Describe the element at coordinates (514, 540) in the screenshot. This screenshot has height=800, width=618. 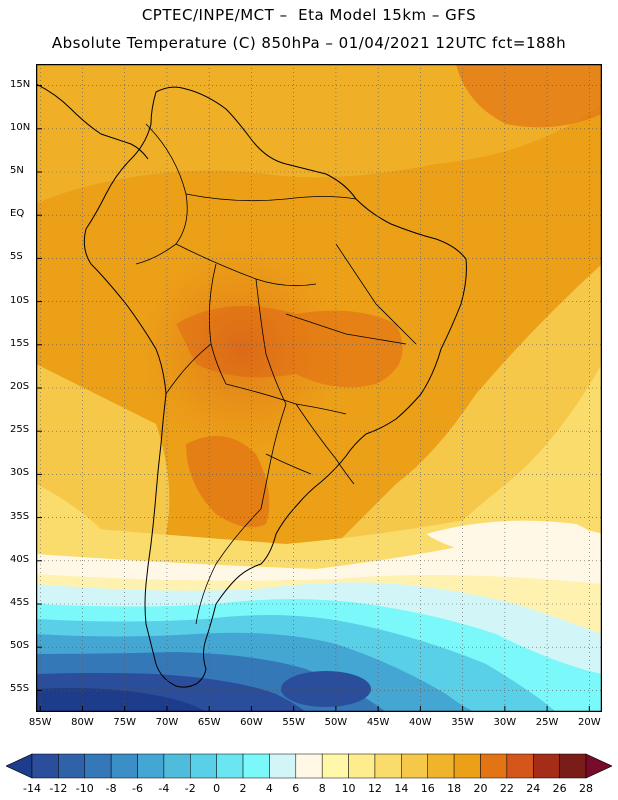
I see `temperature-band-atlantic-cool` at that location.